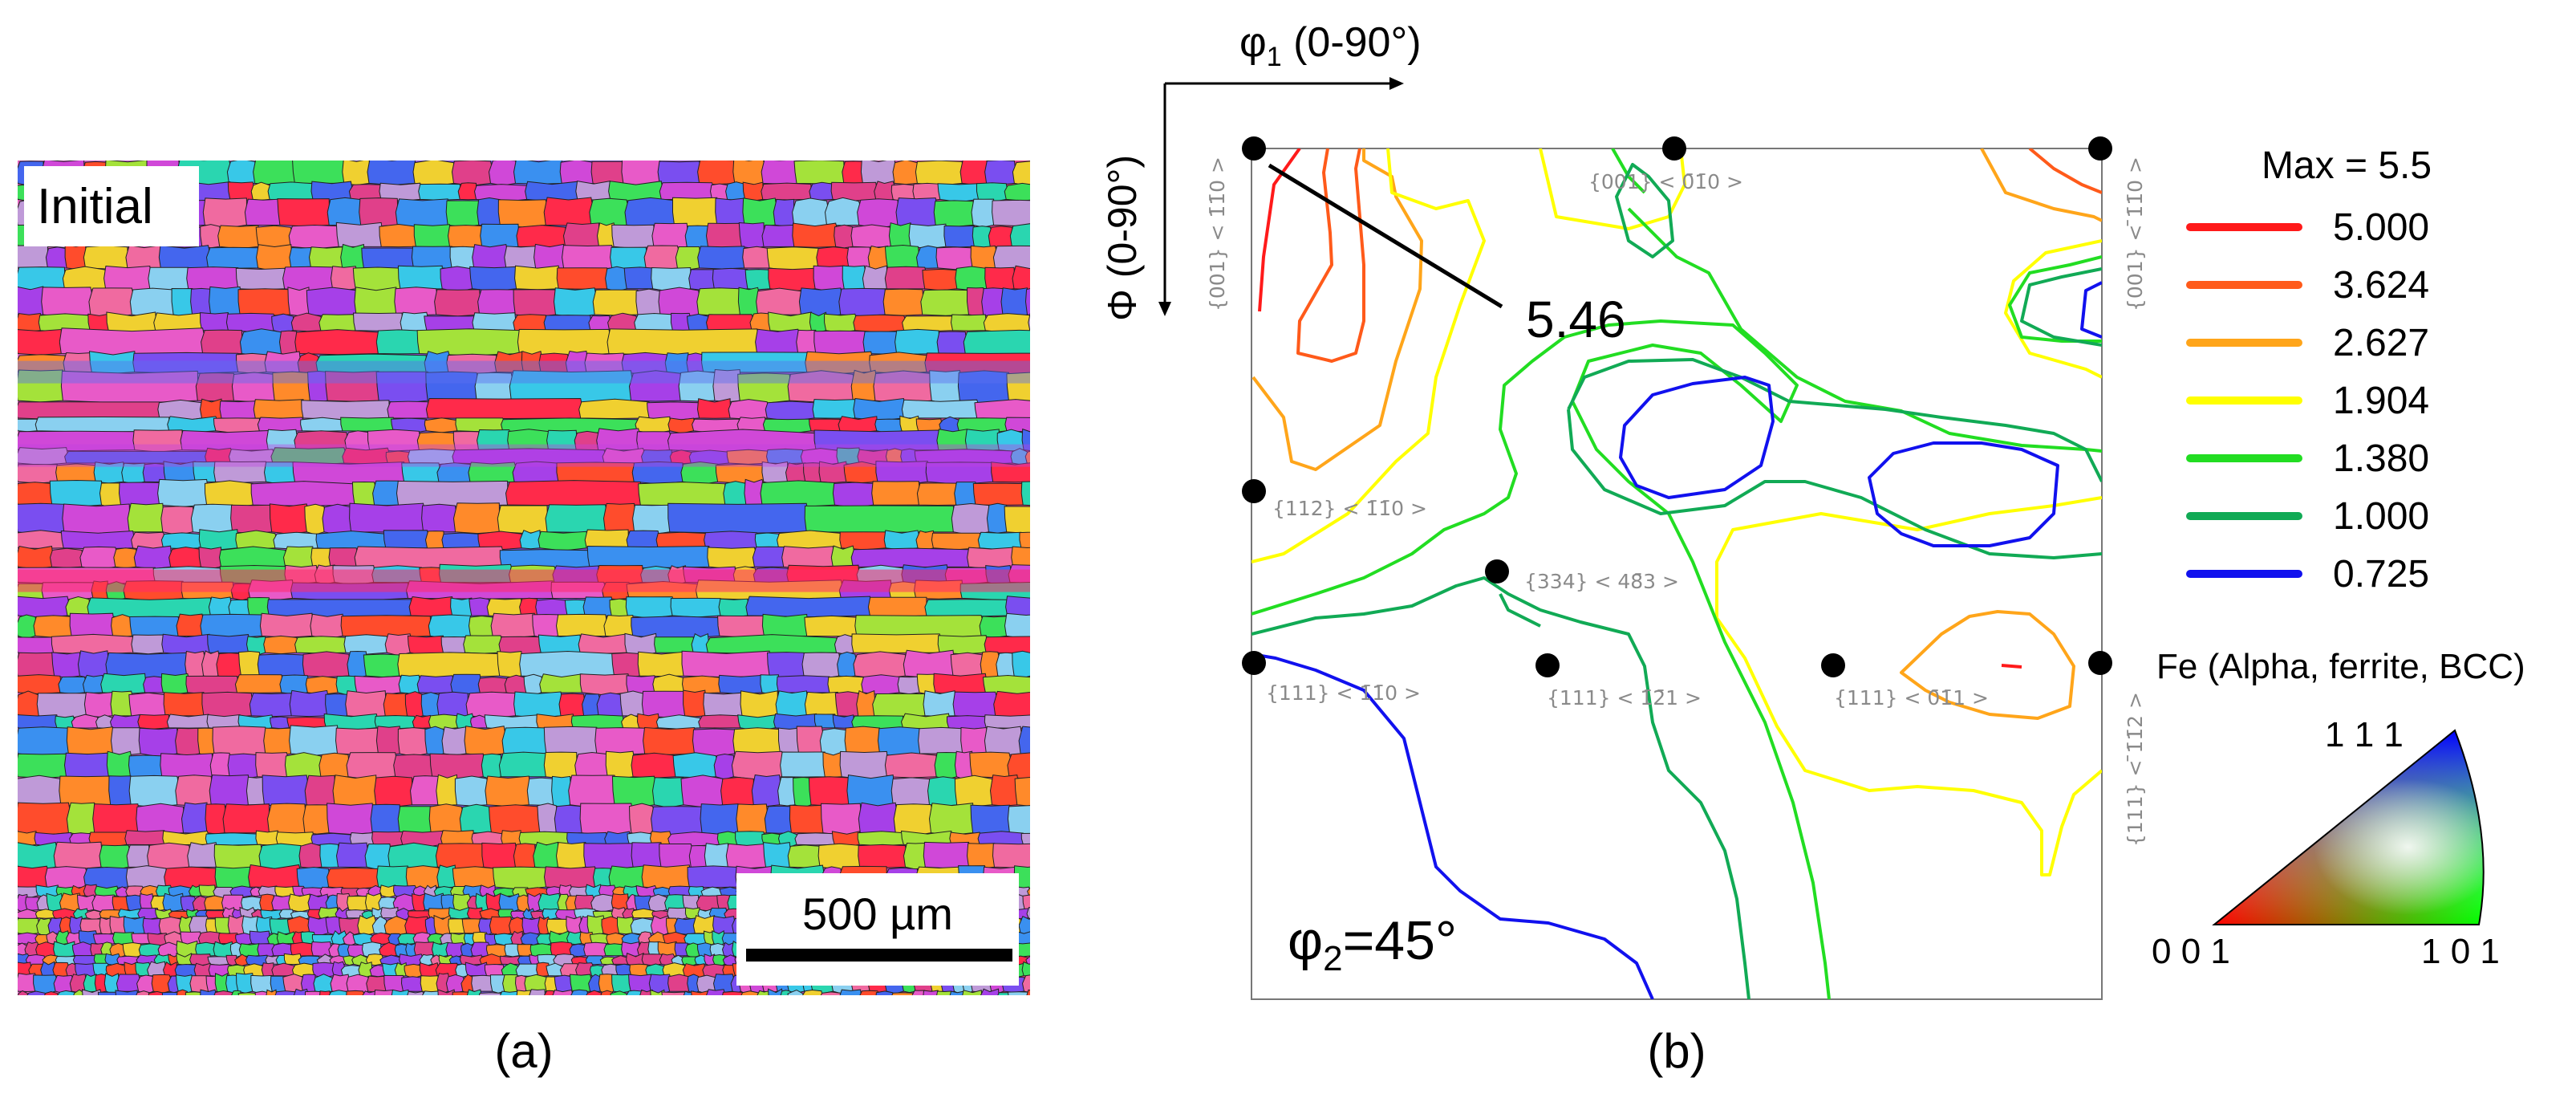 The image size is (2576, 1110). What do you see at coordinates (2307, 227) in the screenshot?
I see `legend-row: 5.000` at bounding box center [2307, 227].